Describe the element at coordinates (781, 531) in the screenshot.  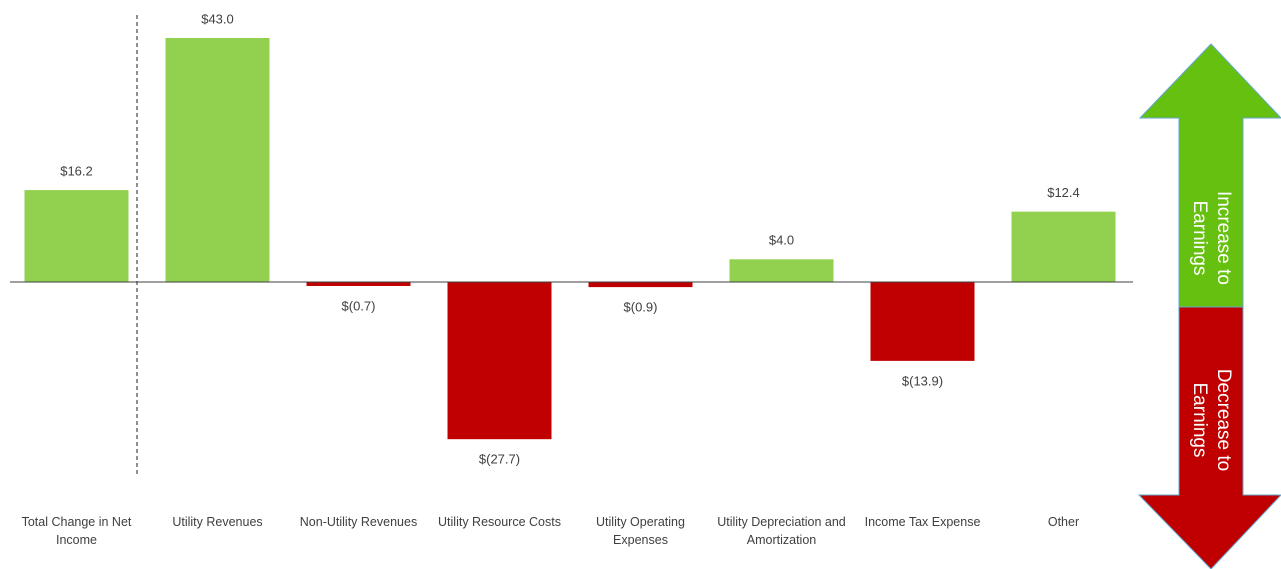
I see `category-label: Utility Depreciation and Amortization` at that location.